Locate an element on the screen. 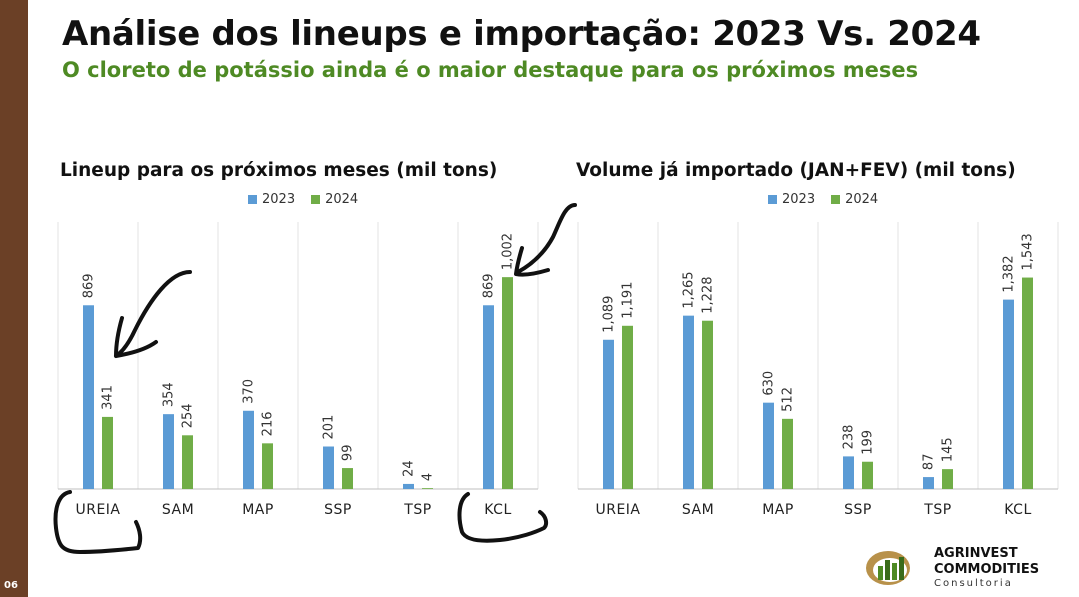 The image size is (1079, 597). data-label-2024-ureia: 1,191 is located at coordinates (628, 300).